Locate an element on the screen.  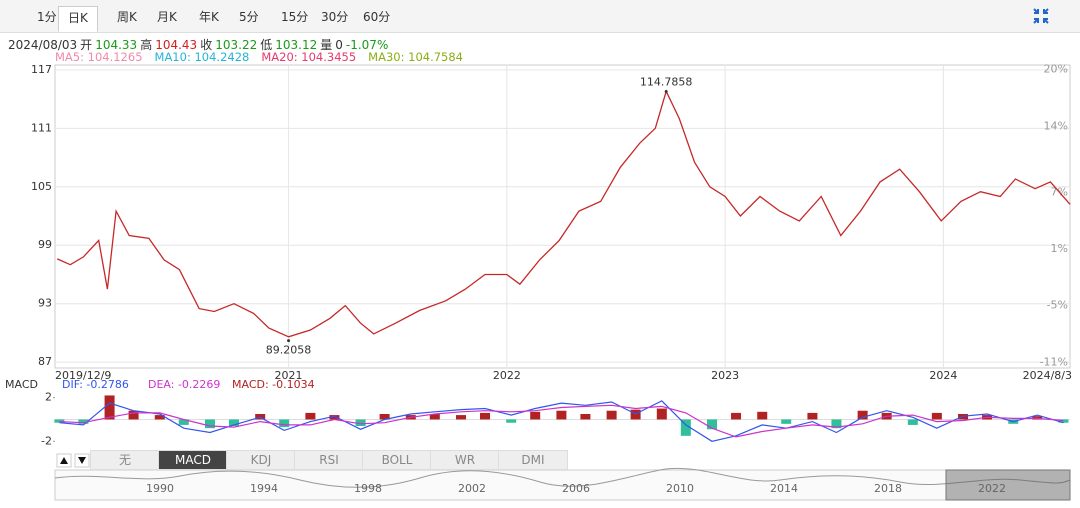
x-tick-label: 2021 is located at coordinates (289, 375).